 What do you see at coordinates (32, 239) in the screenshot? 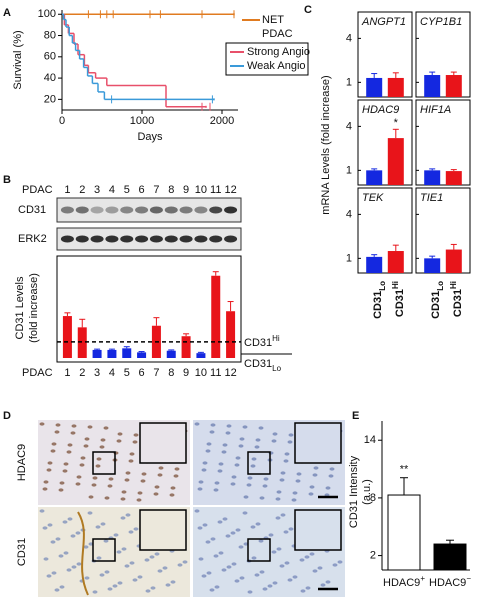
I see `blot-row-label: ERK2` at bounding box center [32, 239].